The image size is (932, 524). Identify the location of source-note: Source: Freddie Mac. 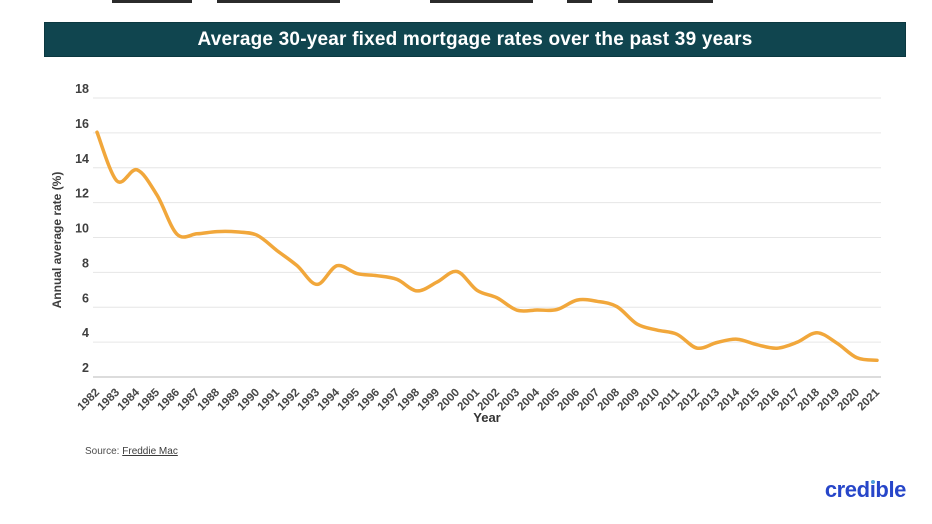
(131, 451).